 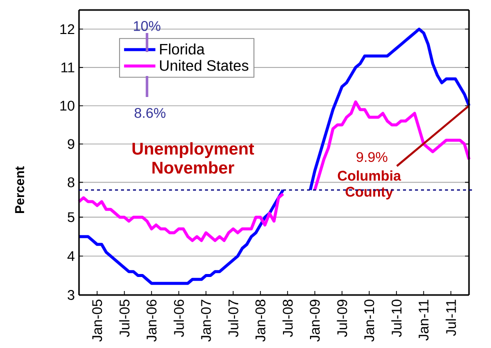 I want to click on y-tick-label: 3, so click(x=71, y=295).